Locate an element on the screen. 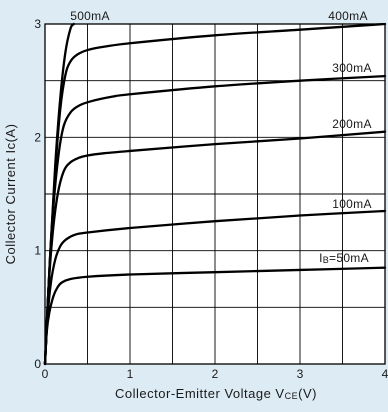  y-tick-label: 1 is located at coordinates (37, 251).